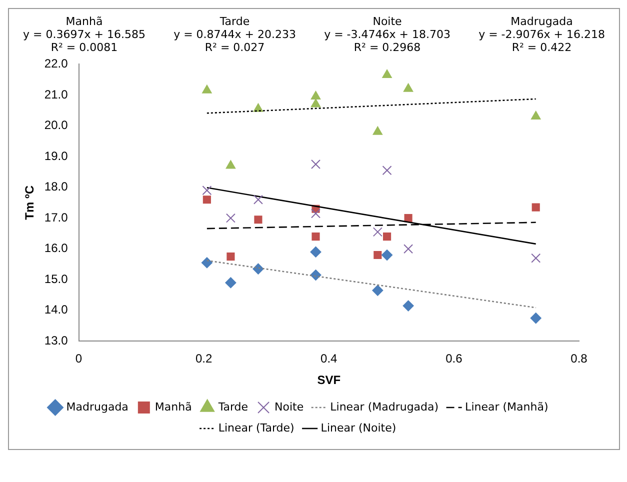  What do you see at coordinates (203, 359) in the screenshot?
I see `x-tick-label: 0.2` at bounding box center [203, 359].